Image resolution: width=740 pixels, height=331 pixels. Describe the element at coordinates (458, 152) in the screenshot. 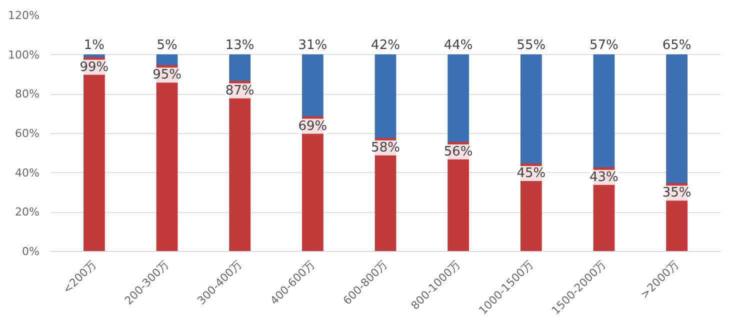

I see `data-label: 56%` at that location.